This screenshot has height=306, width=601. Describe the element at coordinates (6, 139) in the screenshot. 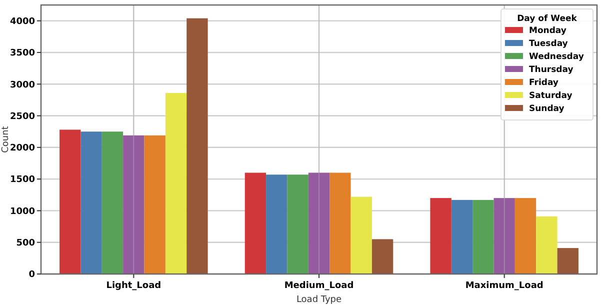

I see `y-axis-title: Count` at that location.